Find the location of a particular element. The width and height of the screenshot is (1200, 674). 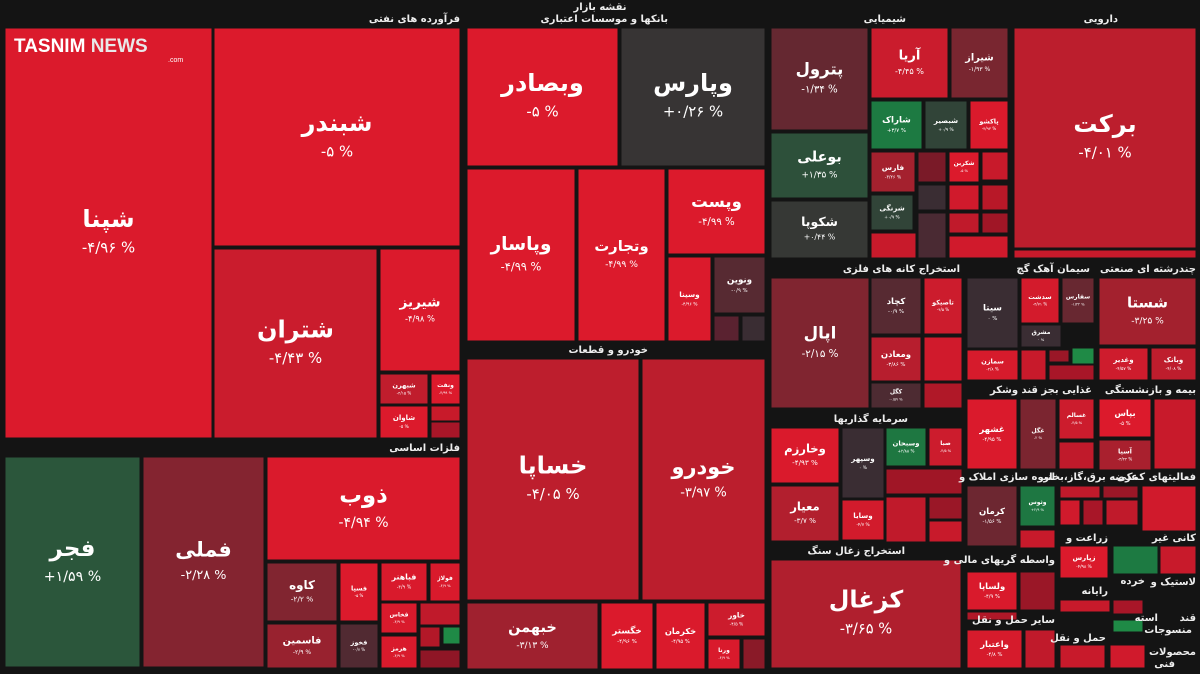

stock-change: -۰/۵۹ % is located at coordinates (896, 399).